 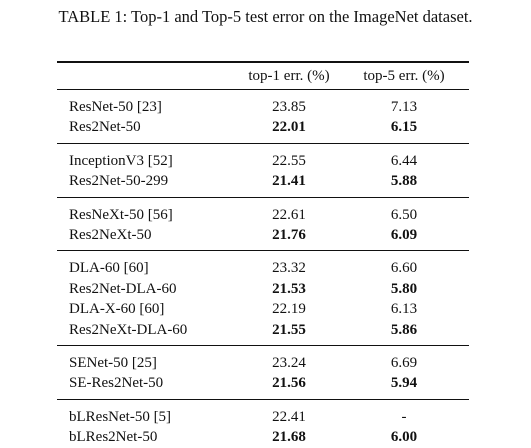 I want to click on row-name: Res2Net-50, so click(x=105, y=127).